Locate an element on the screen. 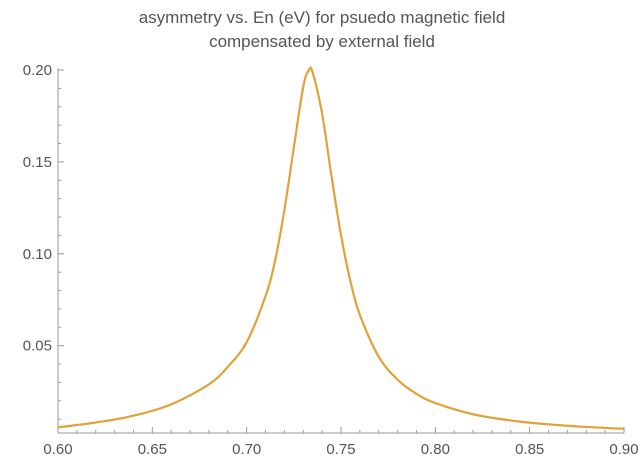 The width and height of the screenshot is (644, 459). x-tick-label: 0.85 is located at coordinates (529, 449).